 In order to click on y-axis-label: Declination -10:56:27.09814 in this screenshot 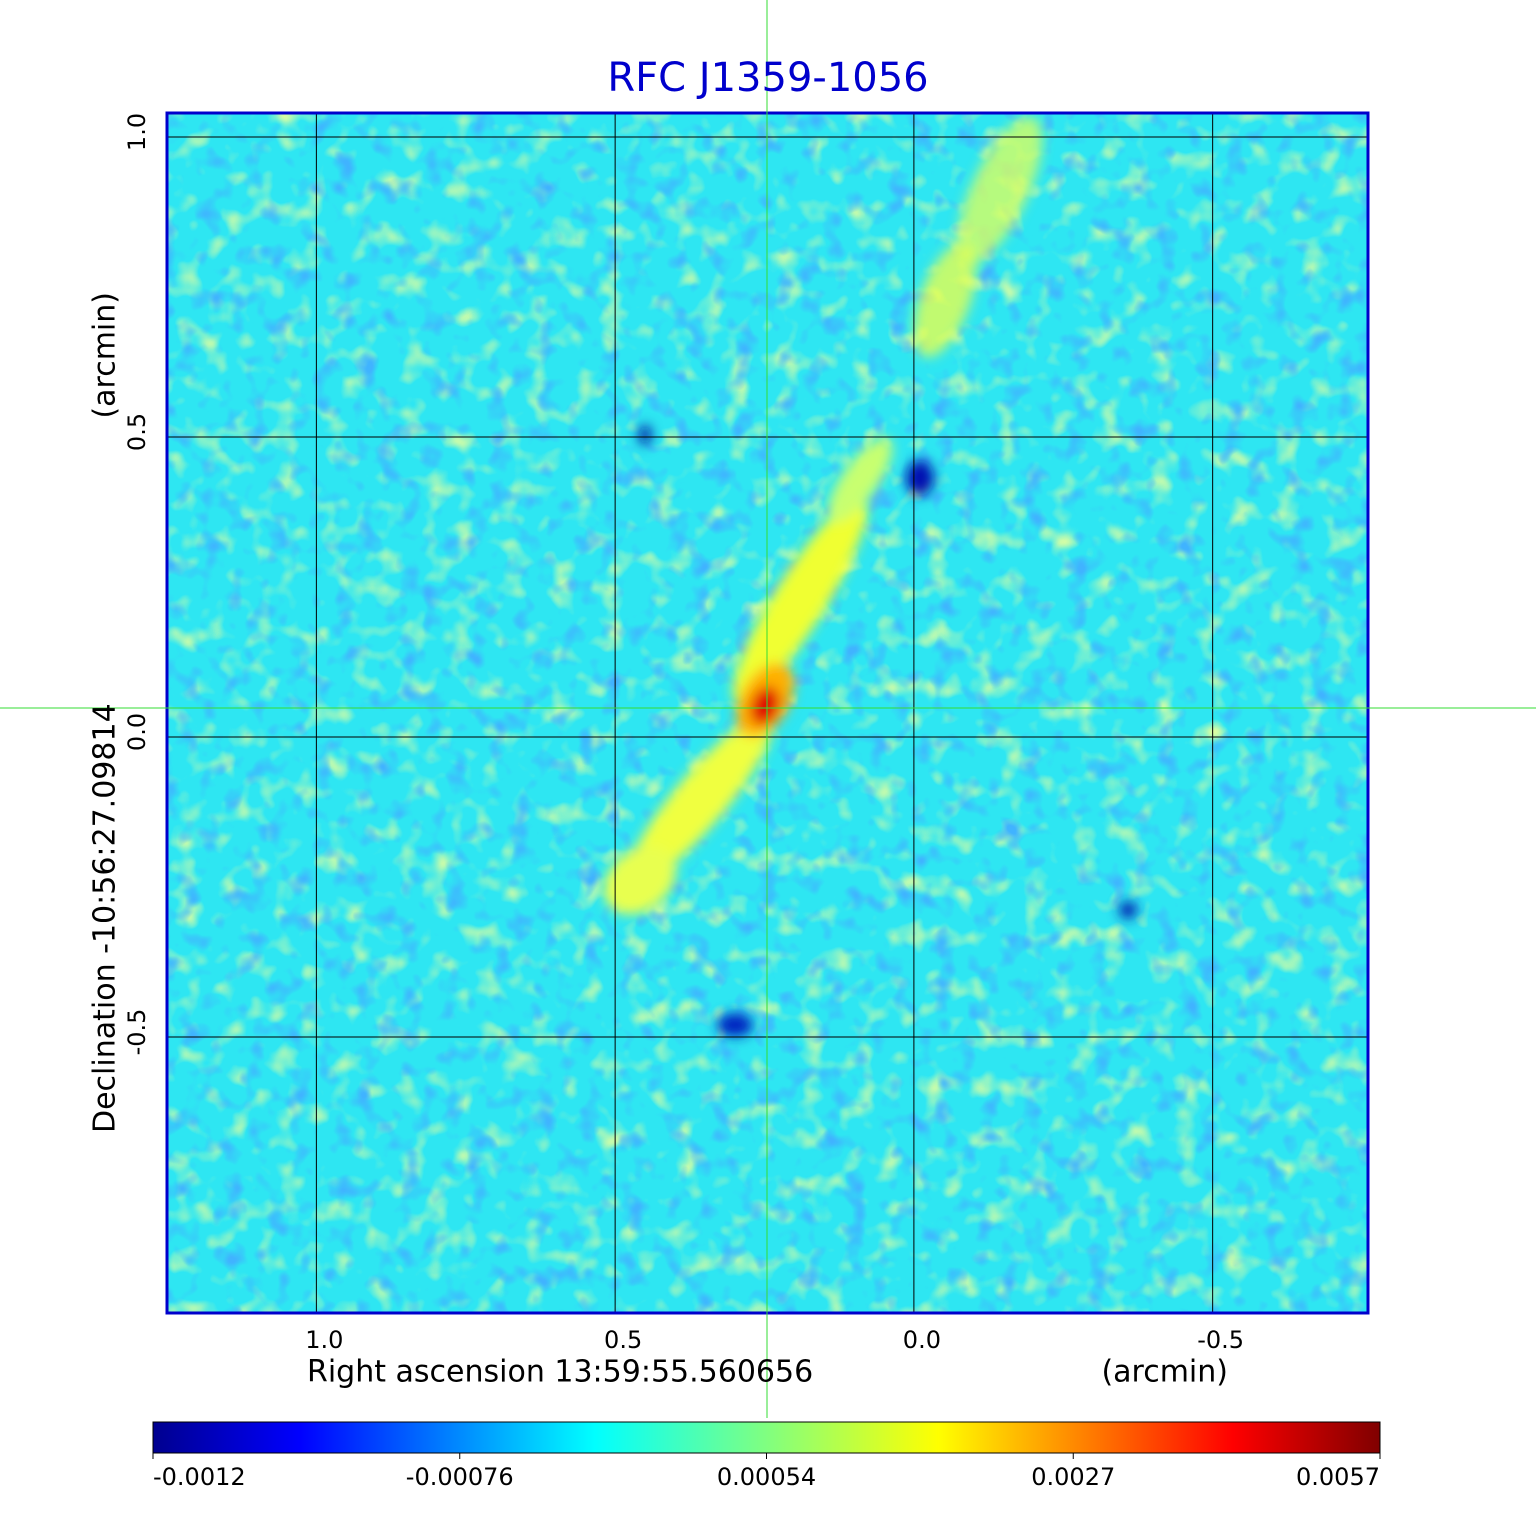, I will do `click(105, 918)`.